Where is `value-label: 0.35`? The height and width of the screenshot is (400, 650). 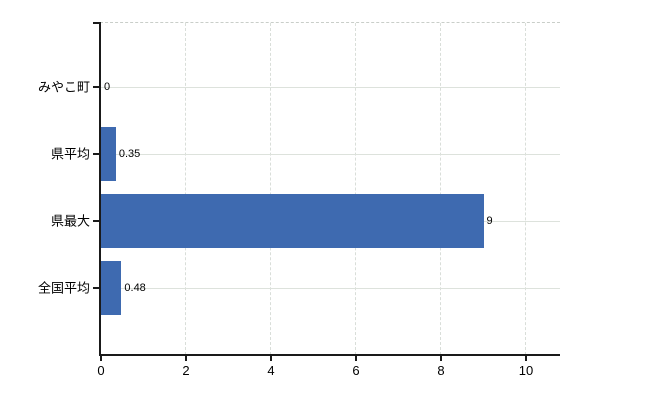
value-label: 0.35 is located at coordinates (129, 154).